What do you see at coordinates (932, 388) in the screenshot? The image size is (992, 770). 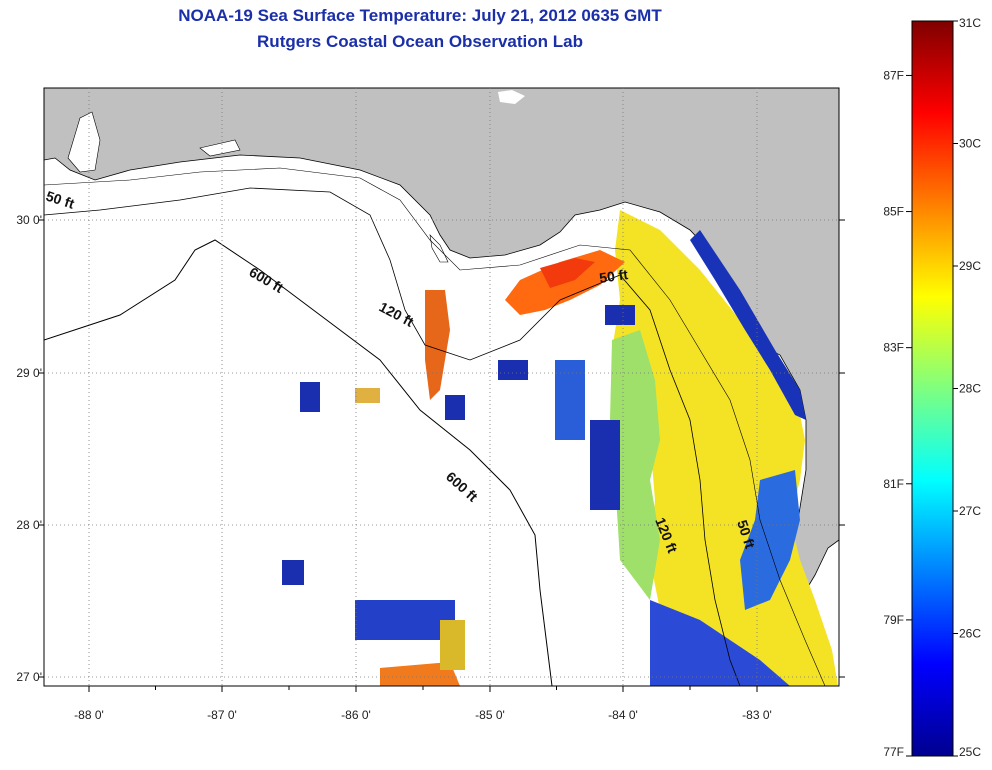 I see `colorbar` at bounding box center [932, 388].